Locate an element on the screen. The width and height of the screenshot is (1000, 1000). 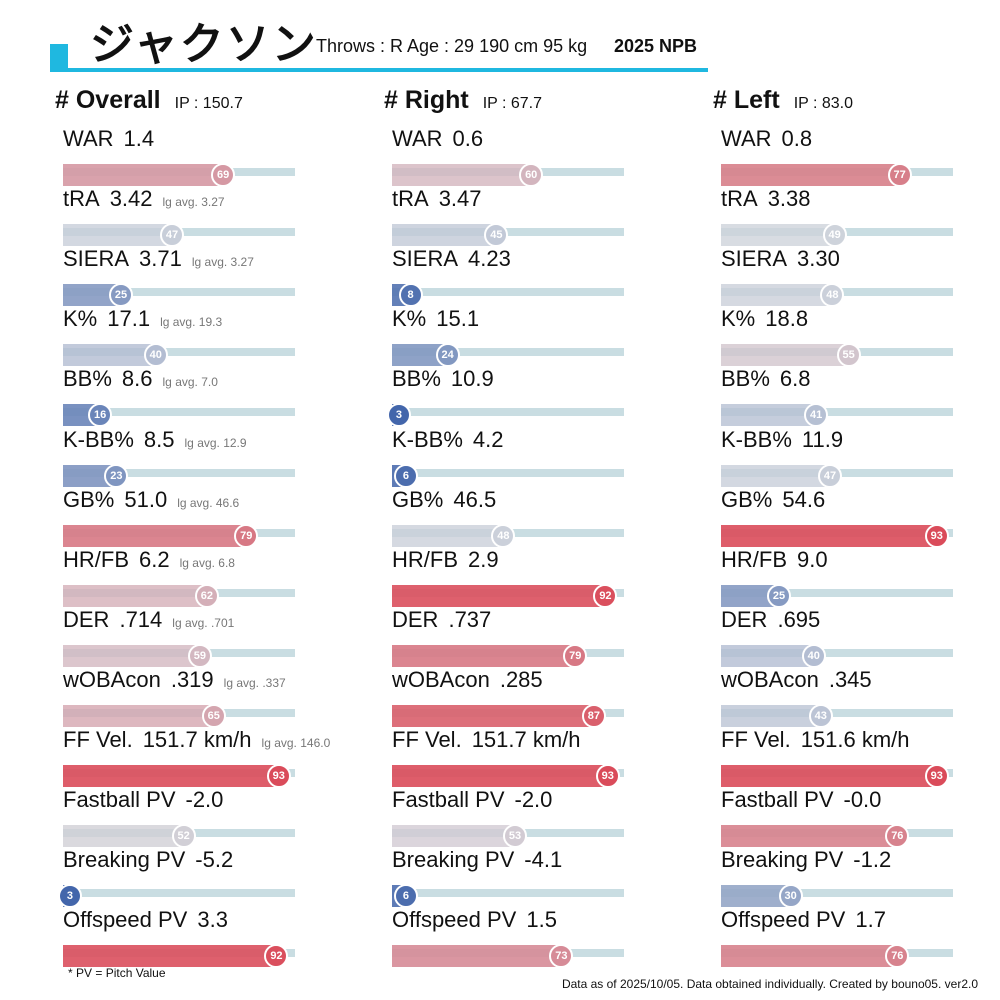
stat-row: K% 15.1 24 is located at coordinates (537, 337).